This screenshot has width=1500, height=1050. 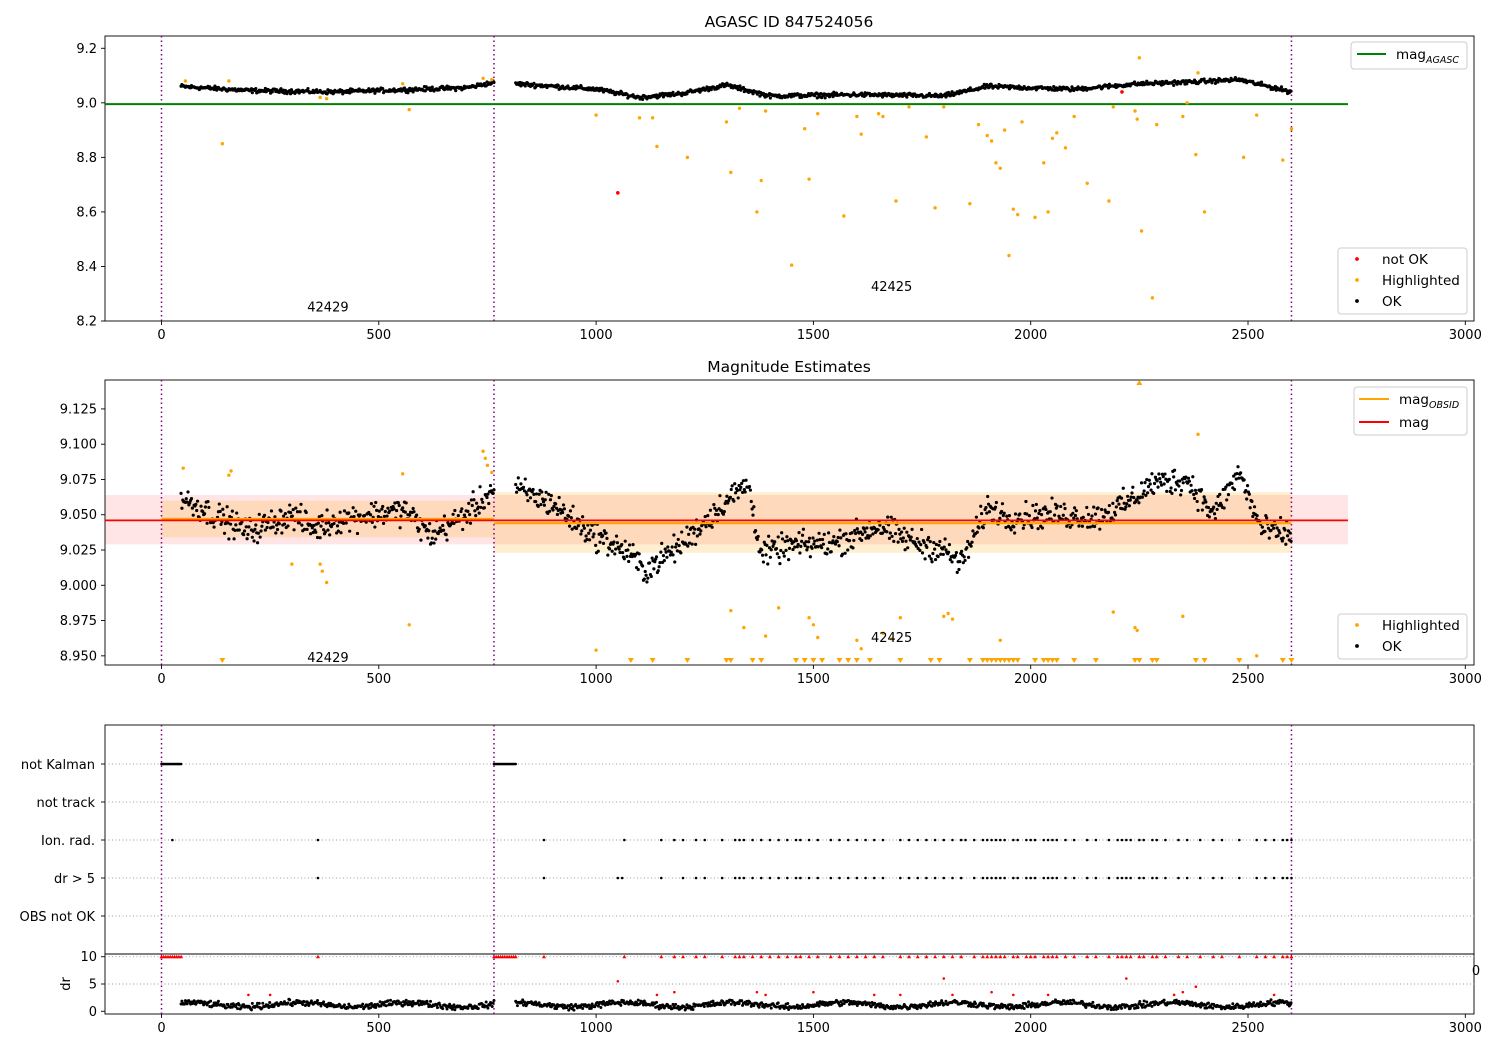 I want to click on not-ok-point, so click(x=1122, y=92).